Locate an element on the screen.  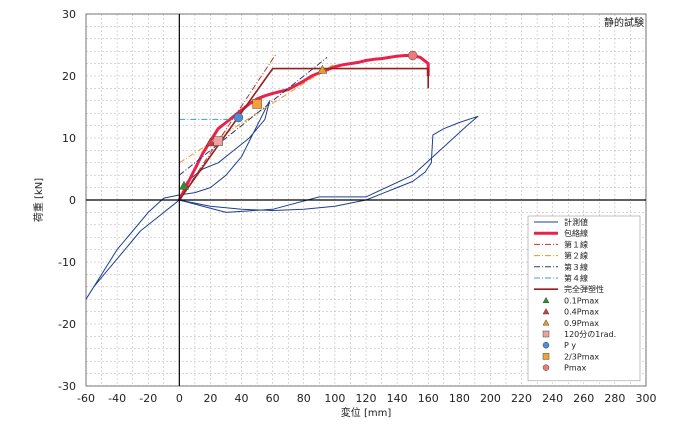
x-tick-label: 140 is located at coordinates (397, 398).